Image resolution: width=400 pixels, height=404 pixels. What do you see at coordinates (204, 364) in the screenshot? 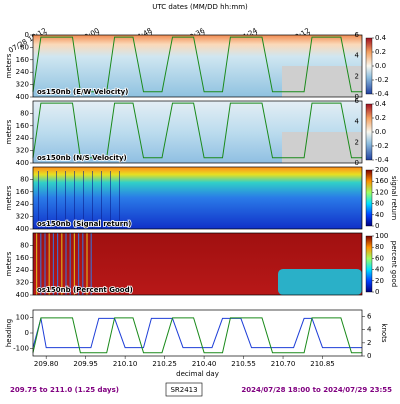
I see `x-tick-label: 210.40` at bounding box center [204, 364].